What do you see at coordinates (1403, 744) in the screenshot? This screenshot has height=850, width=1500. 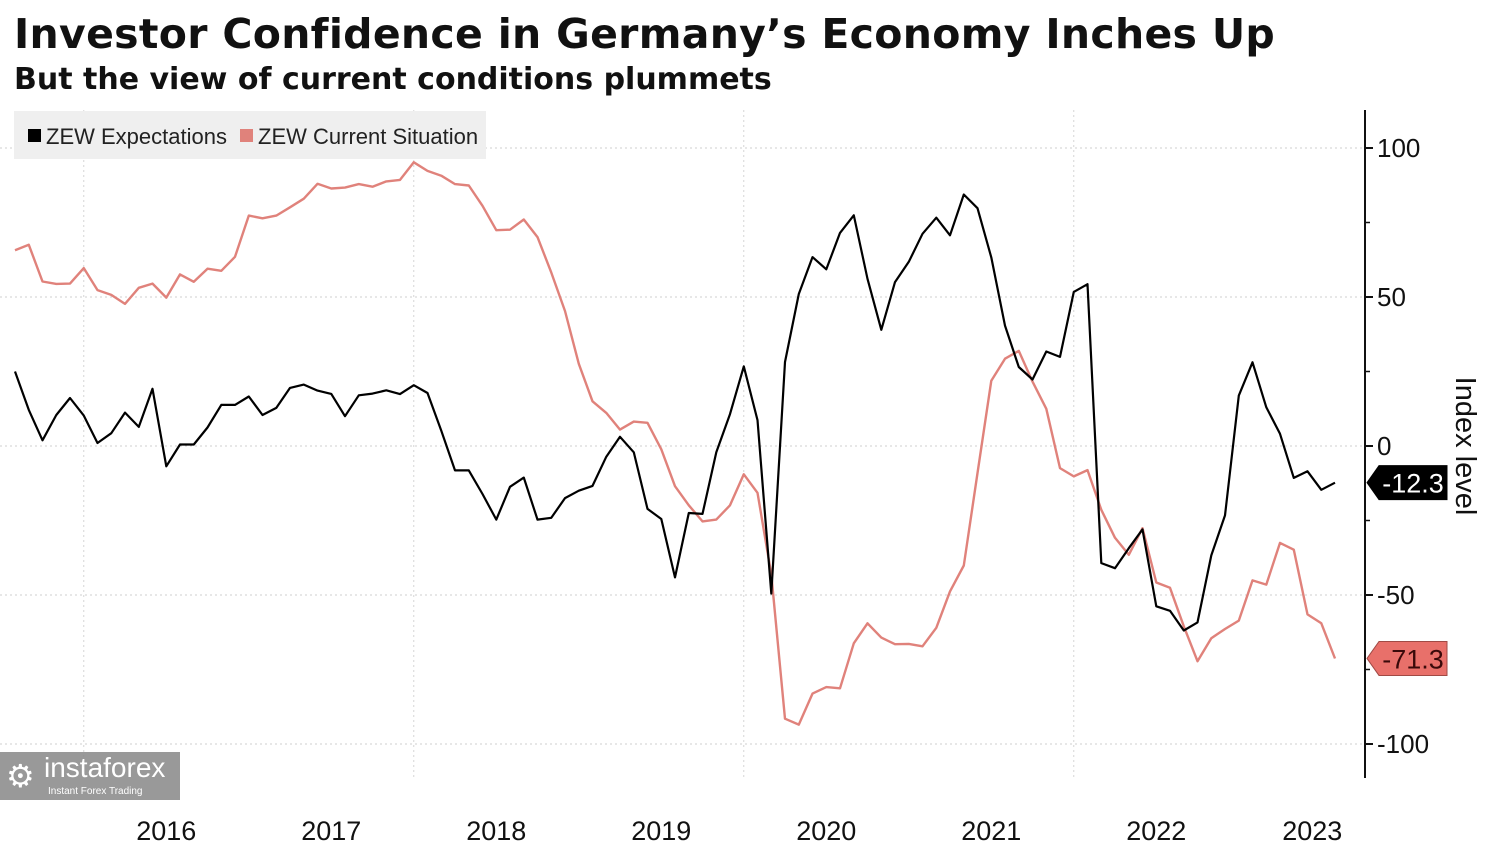 I see `y-tick-label: -100` at bounding box center [1403, 744].